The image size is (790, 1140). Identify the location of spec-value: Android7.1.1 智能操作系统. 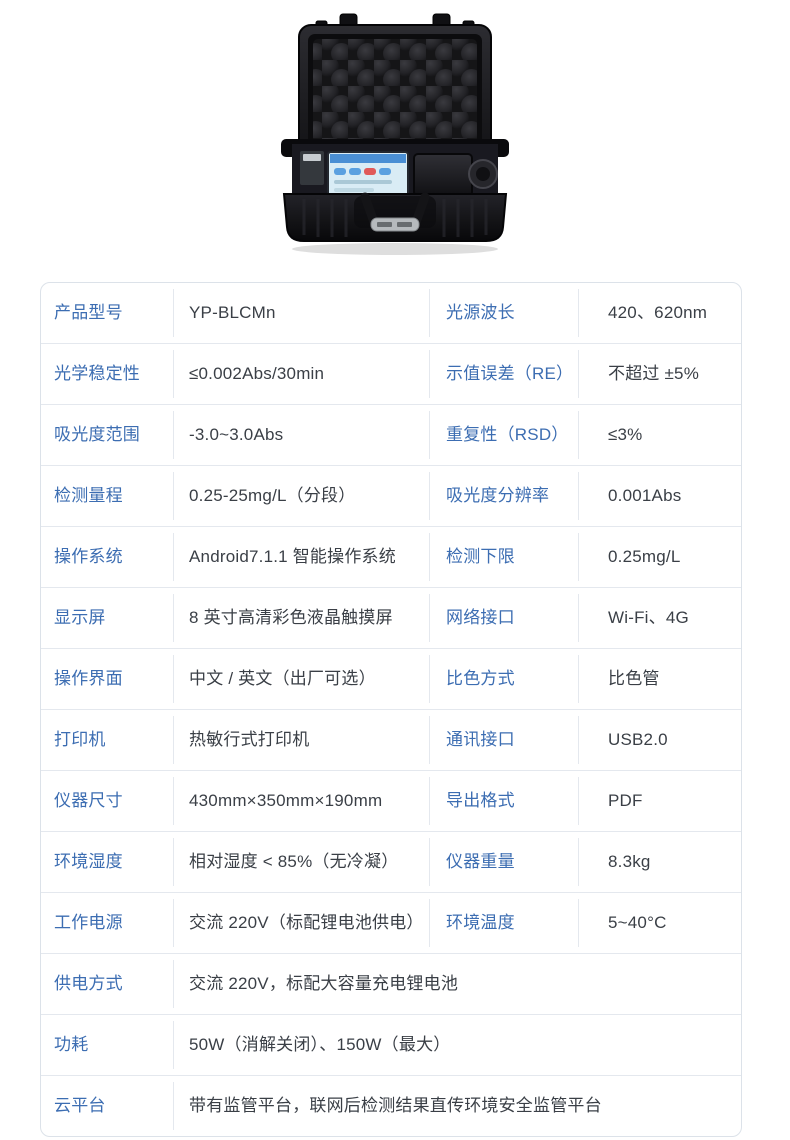
(301, 557).